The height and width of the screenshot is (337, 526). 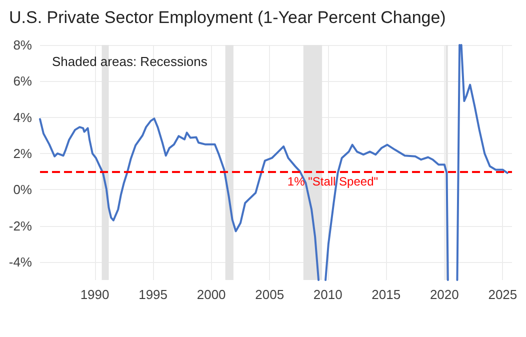 What do you see at coordinates (386, 294) in the screenshot?
I see `x-tick-label: 2015` at bounding box center [386, 294].